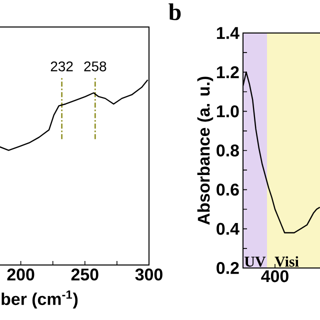 This screenshot has width=320, height=320. I want to click on annotation: Visi, so click(286, 261).